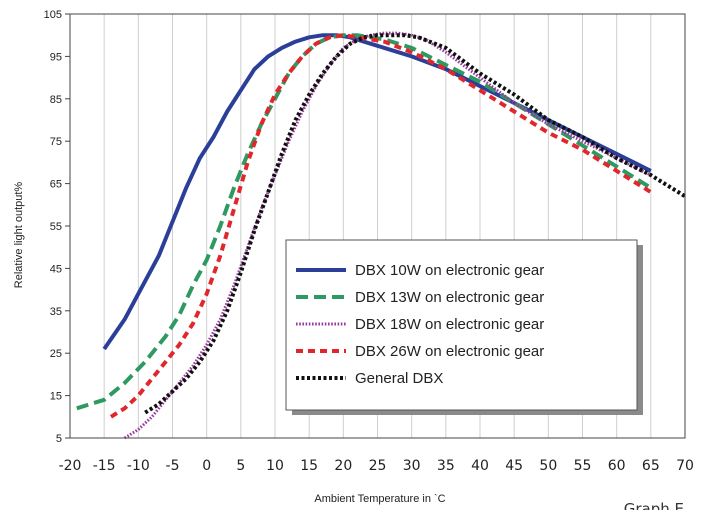 This screenshot has height=510, width=703. Describe the element at coordinates (240, 466) in the screenshot. I see `x-tick-label: 5` at that location.